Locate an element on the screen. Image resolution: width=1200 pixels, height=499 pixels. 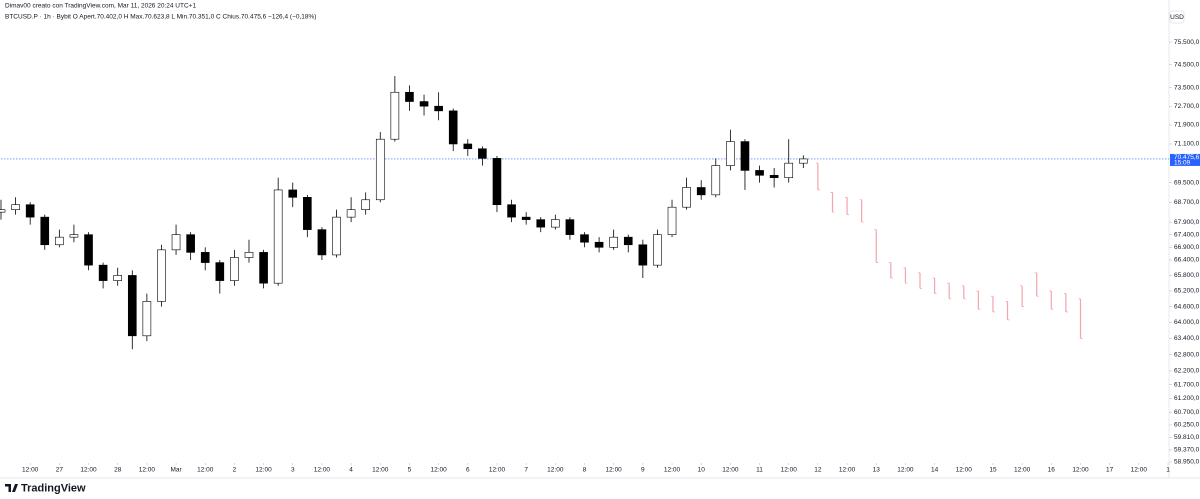
y-tick-label: 65.200,0 is located at coordinates (1187, 291).